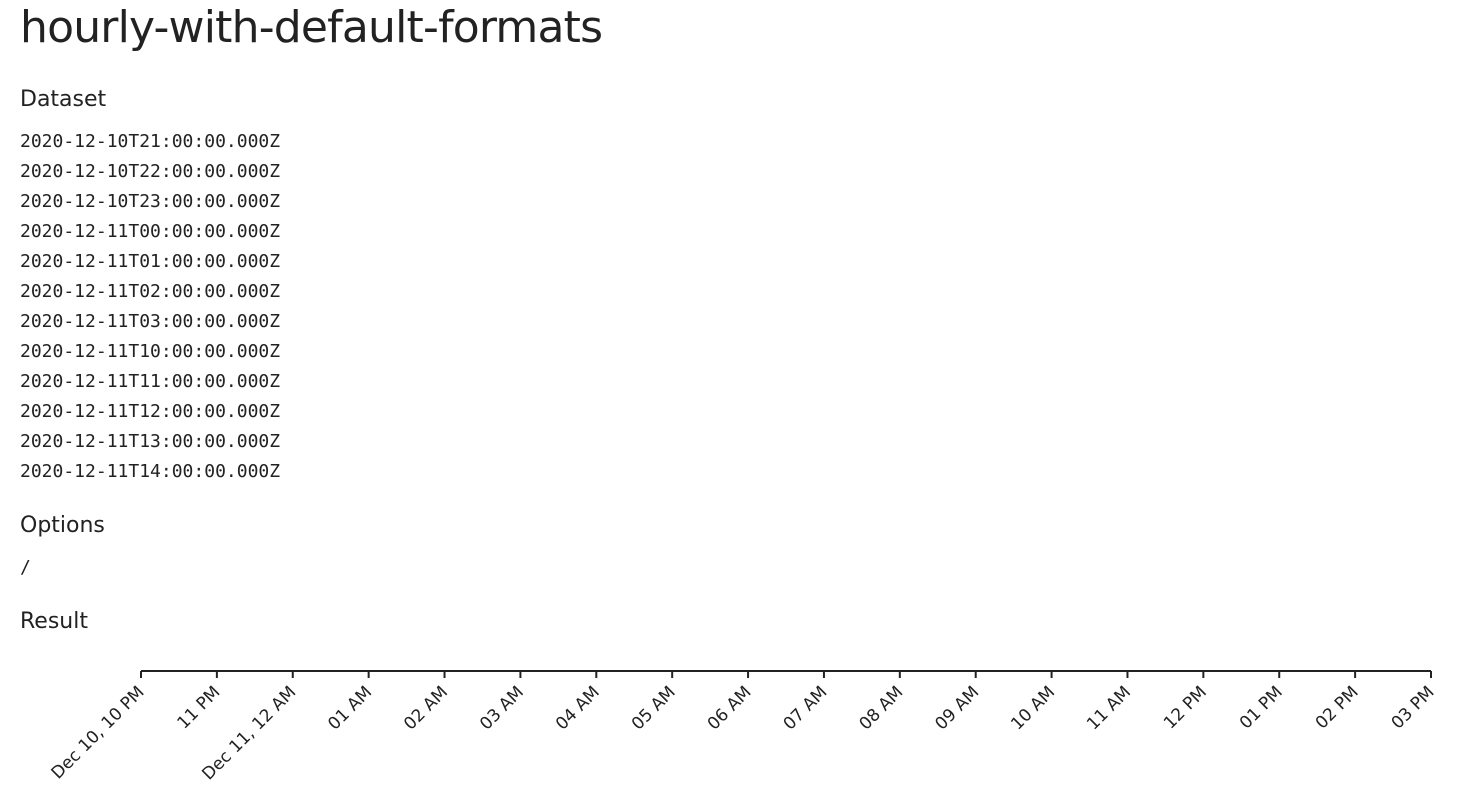 Image resolution: width=1474 pixels, height=800 pixels. I want to click on axis-tick-label: 01 AM, so click(350, 708).